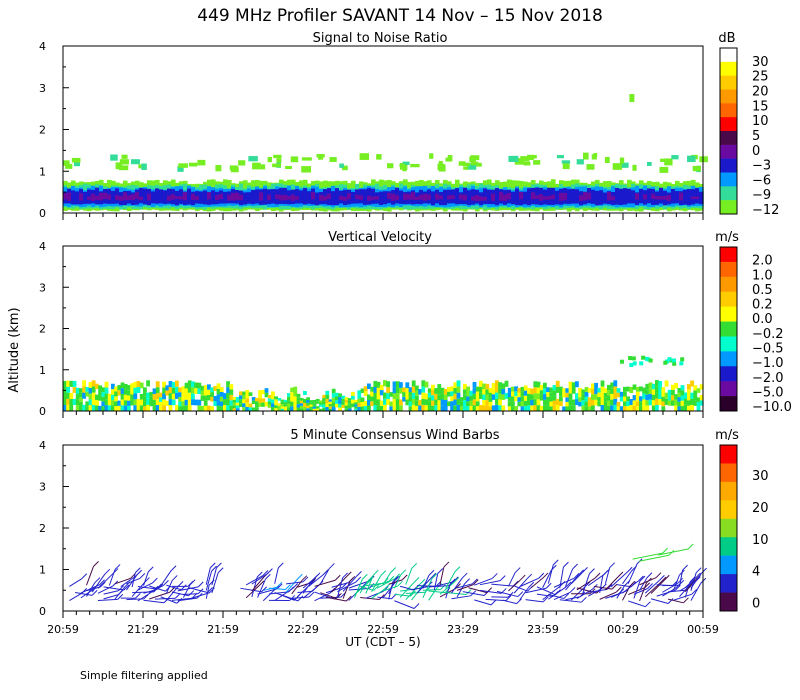 The width and height of the screenshot is (800, 700). Describe the element at coordinates (42, 213) in the screenshot. I see `y-tick-label: 0` at that location.